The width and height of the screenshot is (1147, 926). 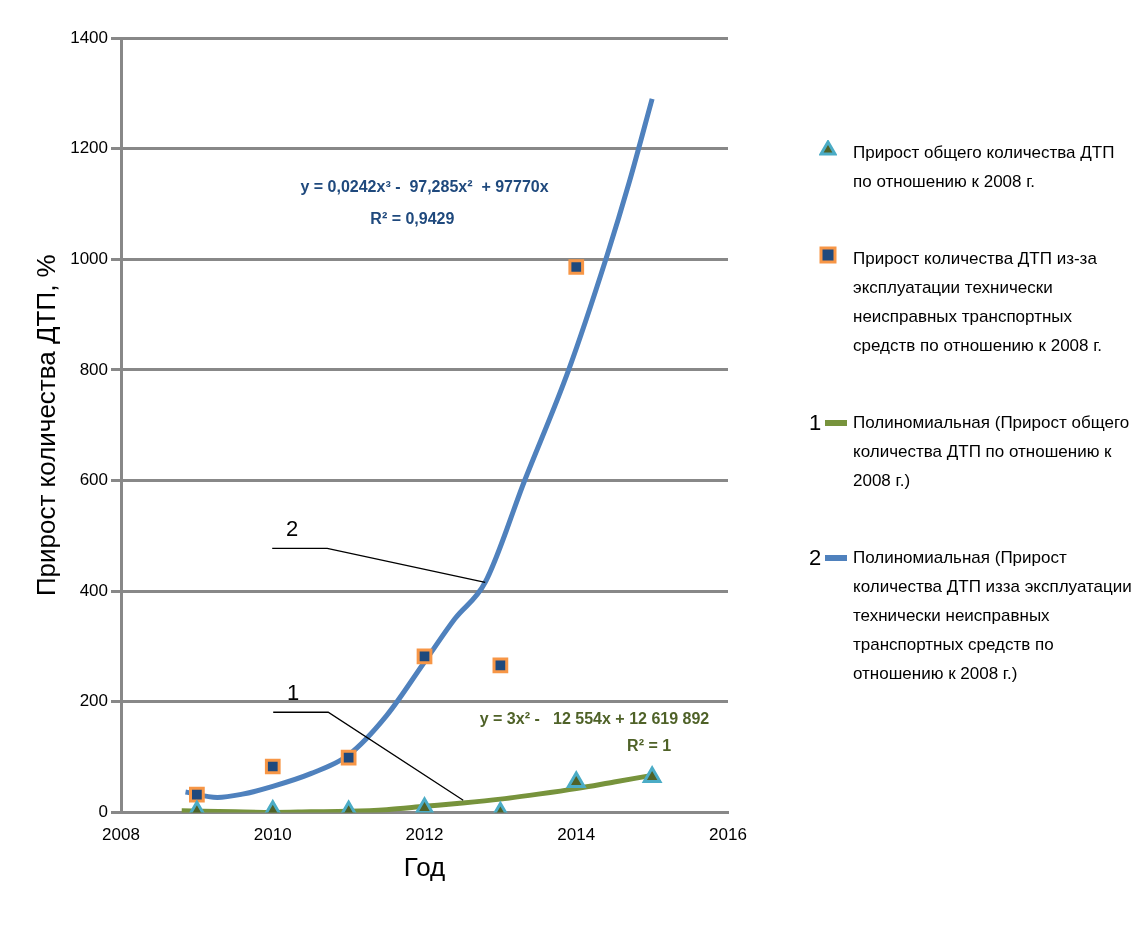 What do you see at coordinates (815, 557) in the screenshot?
I see `text: 2` at bounding box center [815, 557].